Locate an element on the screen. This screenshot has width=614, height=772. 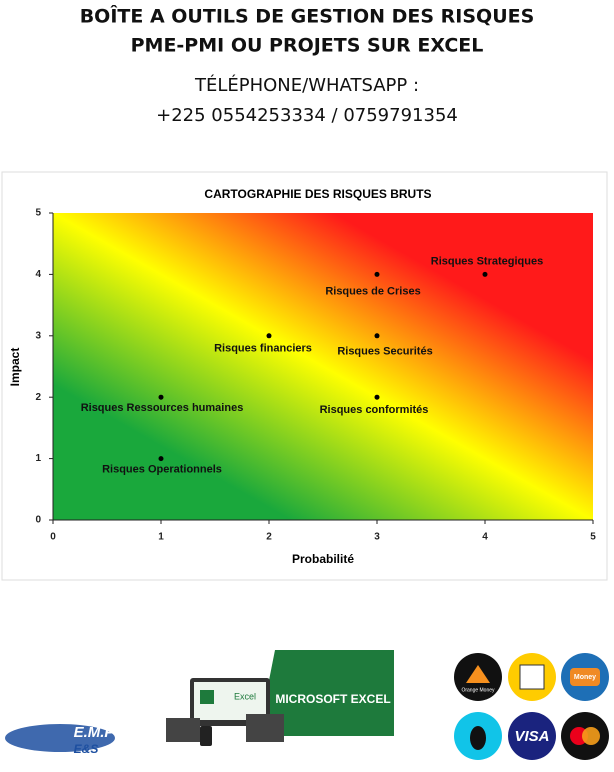
logo-text: E&S is located at coordinates (86, 749).